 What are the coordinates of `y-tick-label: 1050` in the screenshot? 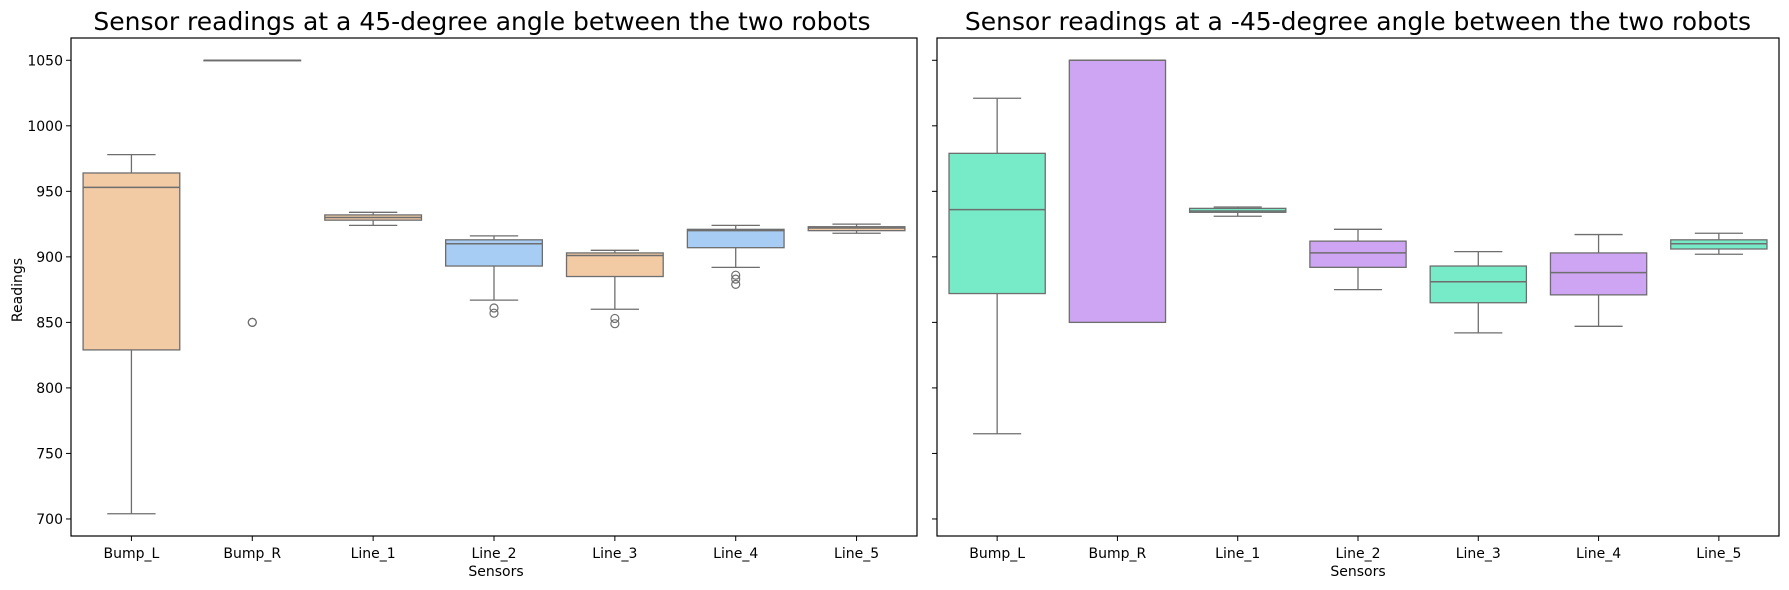 It's located at (45, 61).